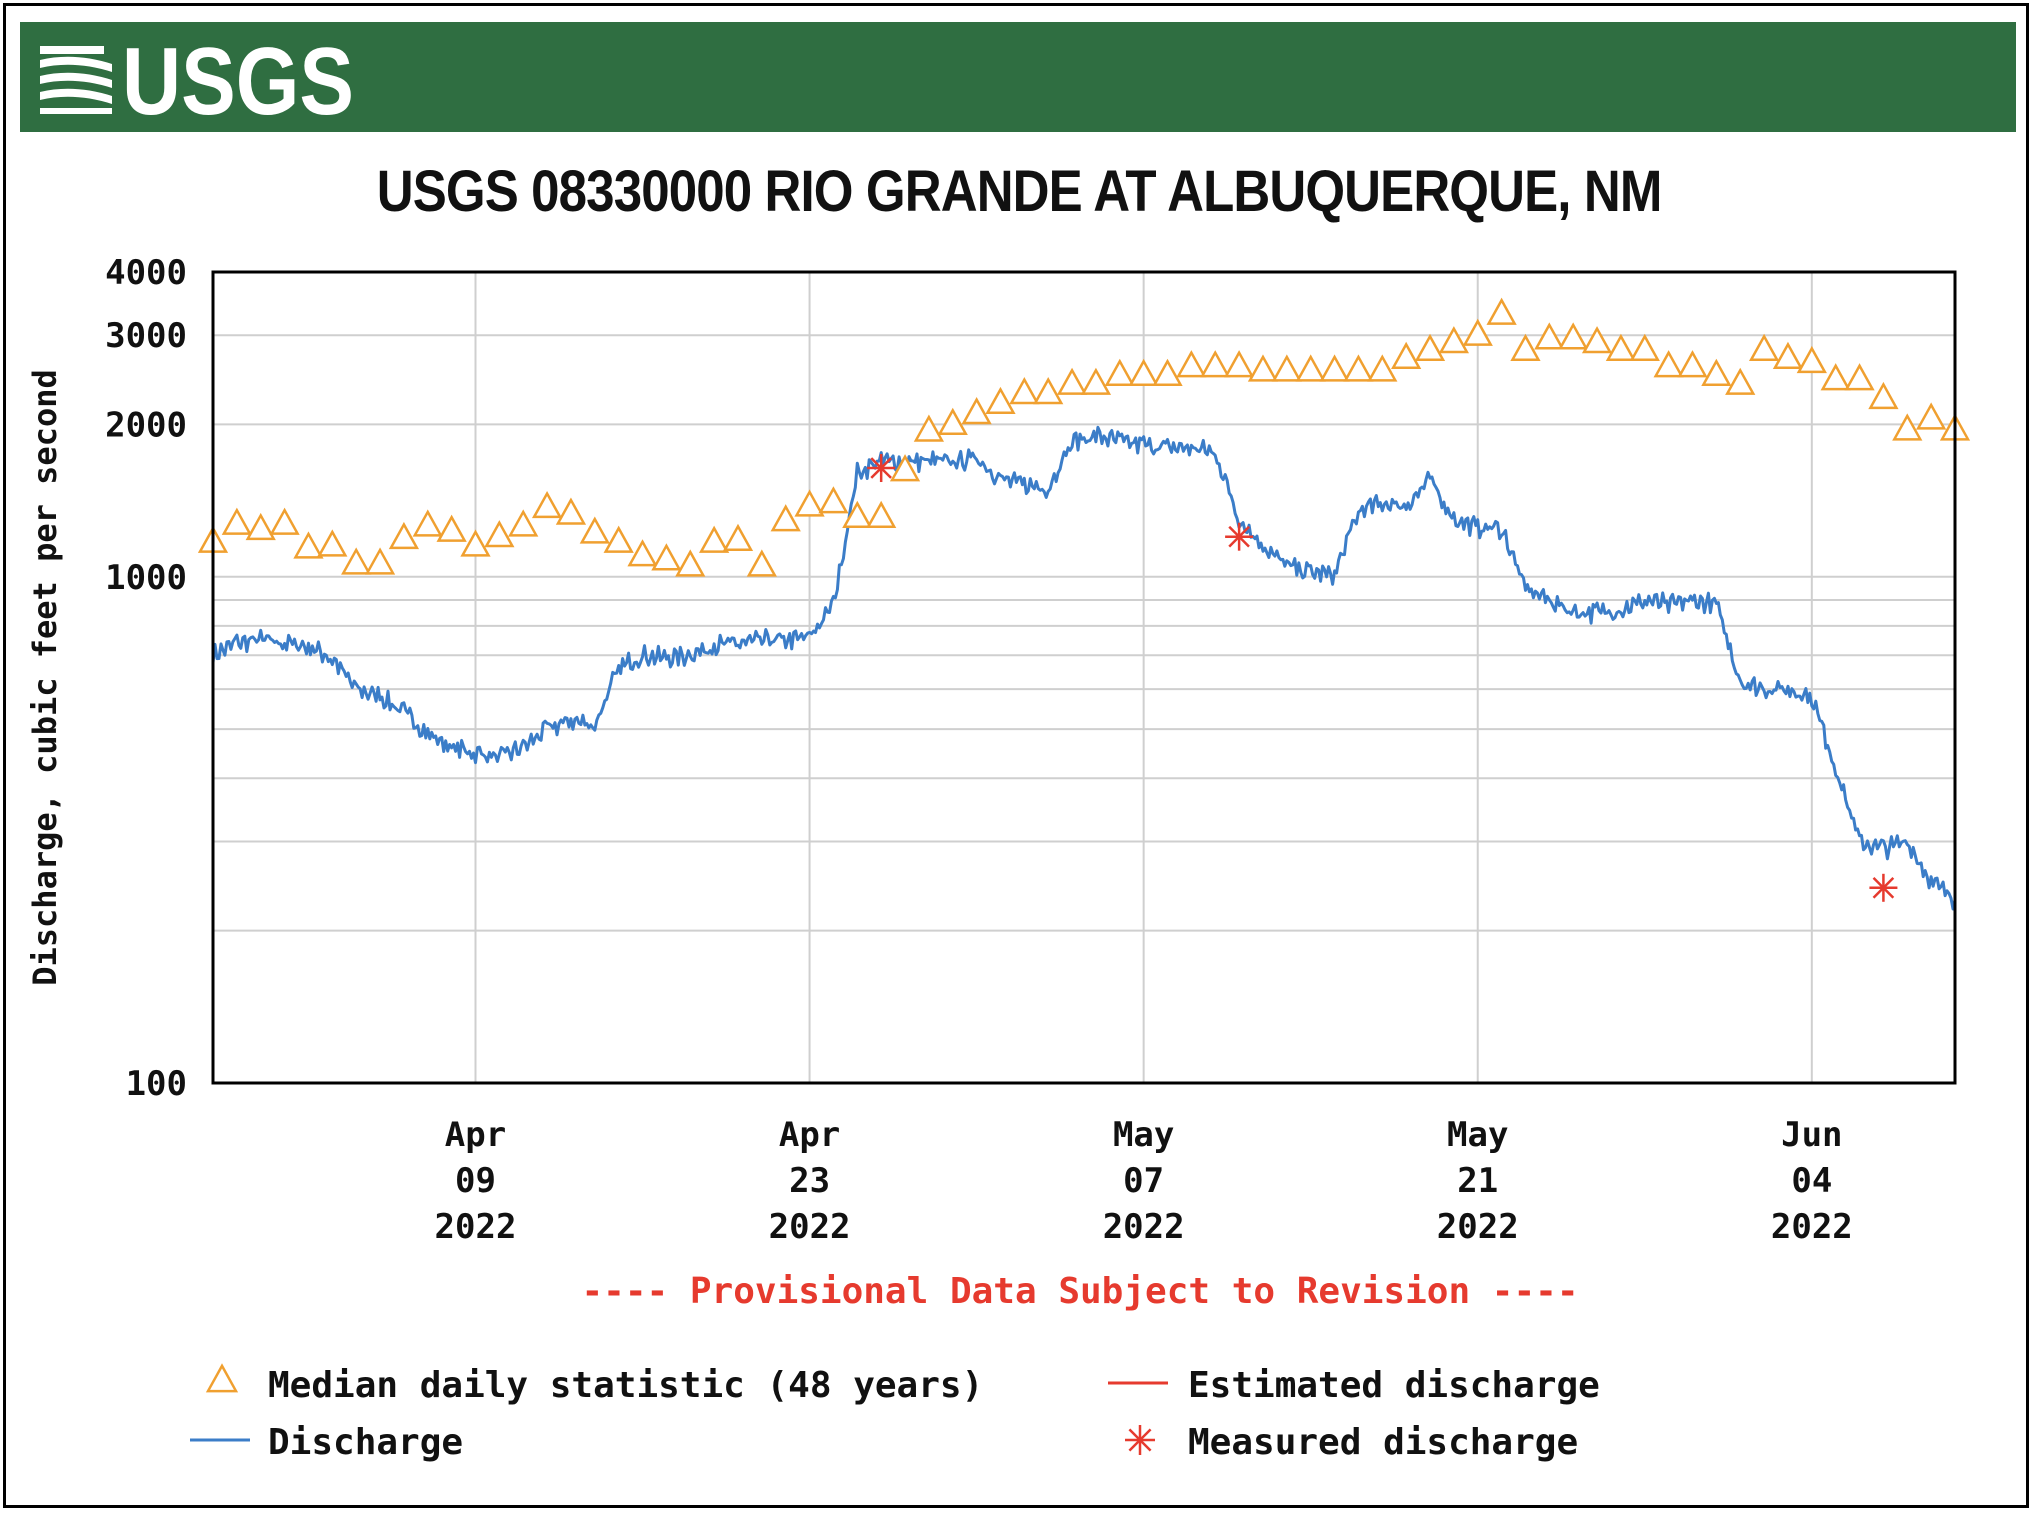 The width and height of the screenshot is (2038, 1516). Describe the element at coordinates (156, 1084) in the screenshot. I see `y-tick-label: 100` at that location.